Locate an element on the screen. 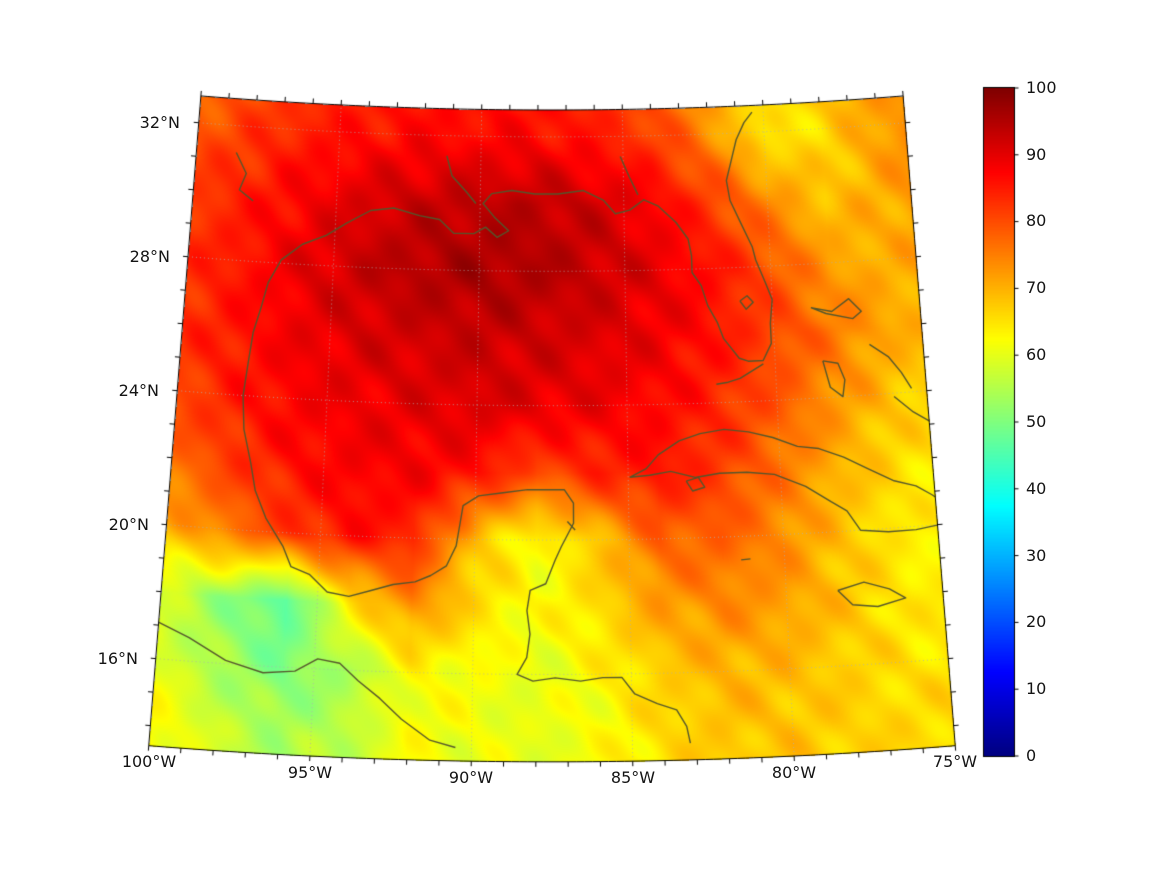 The width and height of the screenshot is (1167, 875). colorbar-tick-label-70: 70 is located at coordinates (1036, 287).